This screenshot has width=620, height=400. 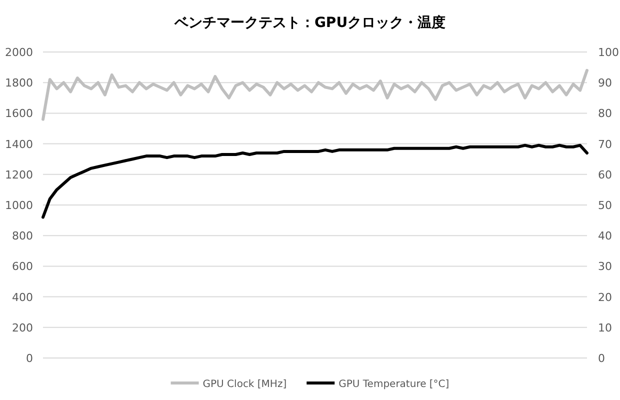 What do you see at coordinates (244, 384) in the screenshot?
I see `legend-label: GPU Clock [MHz]` at bounding box center [244, 384].